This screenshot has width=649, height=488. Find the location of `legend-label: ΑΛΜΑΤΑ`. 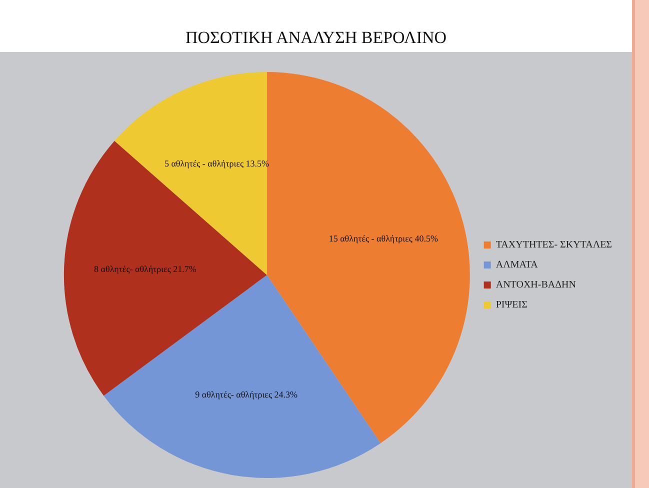

legend-label: ΑΛΜΑΤΑ is located at coordinates (517, 265).